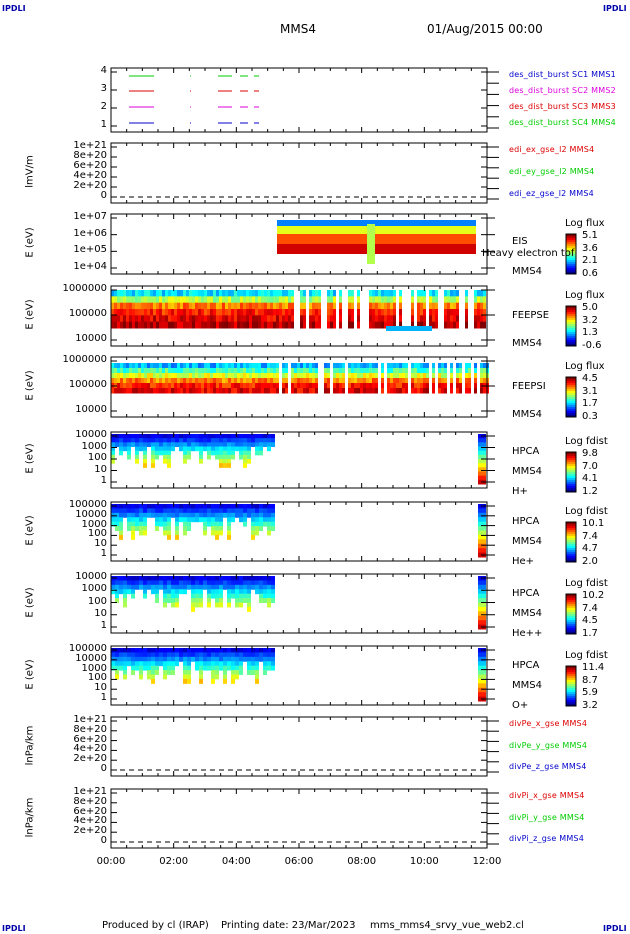 The height and width of the screenshot is (934, 630). What do you see at coordinates (571, 273) in the screenshot?
I see `colorbar-cell` at bounding box center [571, 273].